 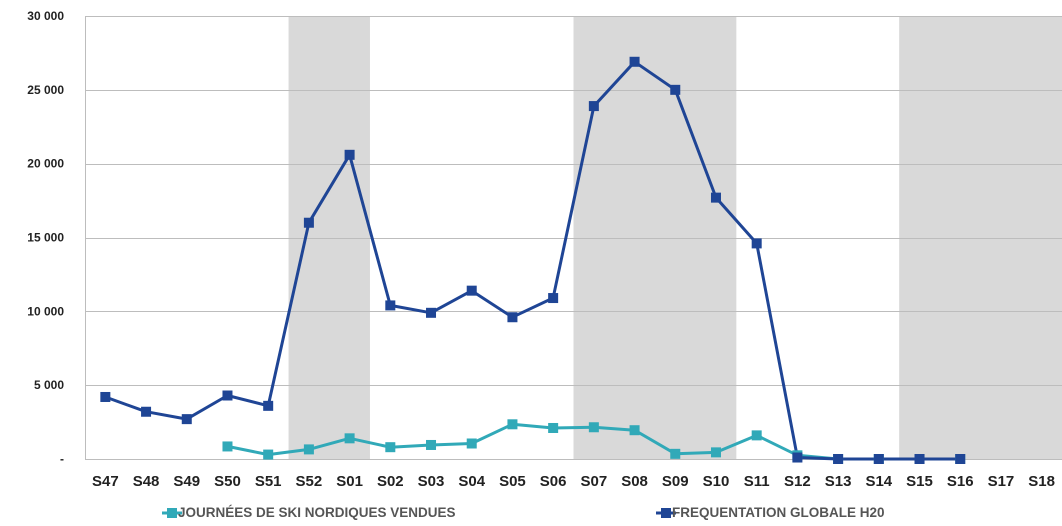 What do you see at coordinates (349, 481) in the screenshot?
I see `x-tick-label-s01: S01` at bounding box center [349, 481].